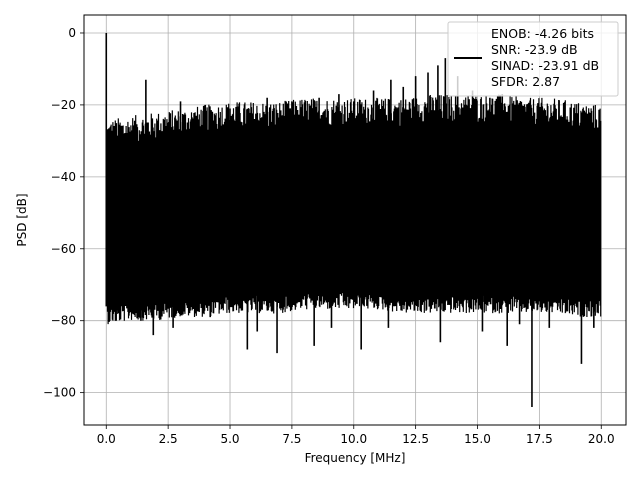  I want to click on x-axis: 0.0 2.5 5.0 7.5 10.0 12.5 15.0 17.5 20.0, so click(356, 435).